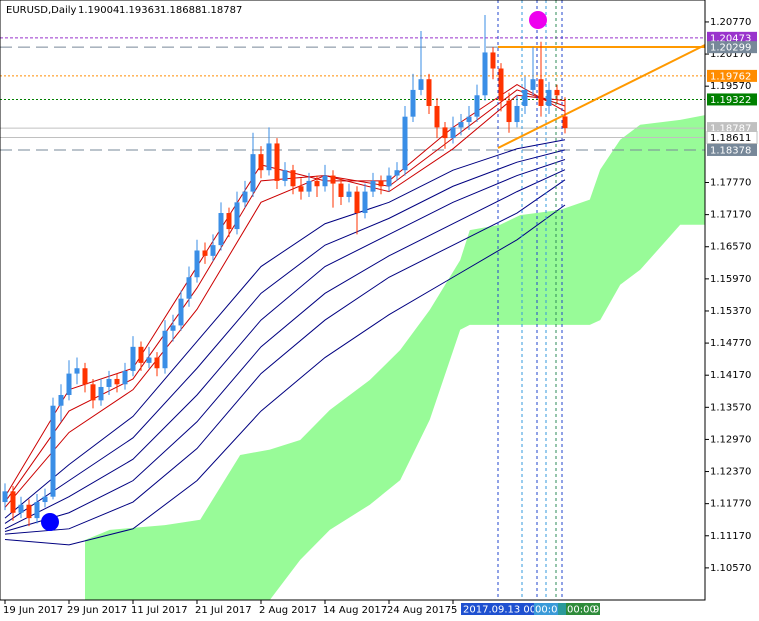  I want to click on y-tick-label: 1.20170, so click(730, 54).